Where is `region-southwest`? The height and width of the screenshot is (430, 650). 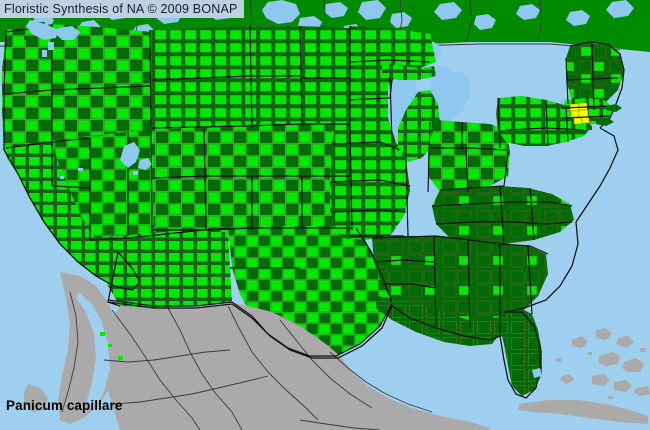 region-southwest is located at coordinates (164, 268).